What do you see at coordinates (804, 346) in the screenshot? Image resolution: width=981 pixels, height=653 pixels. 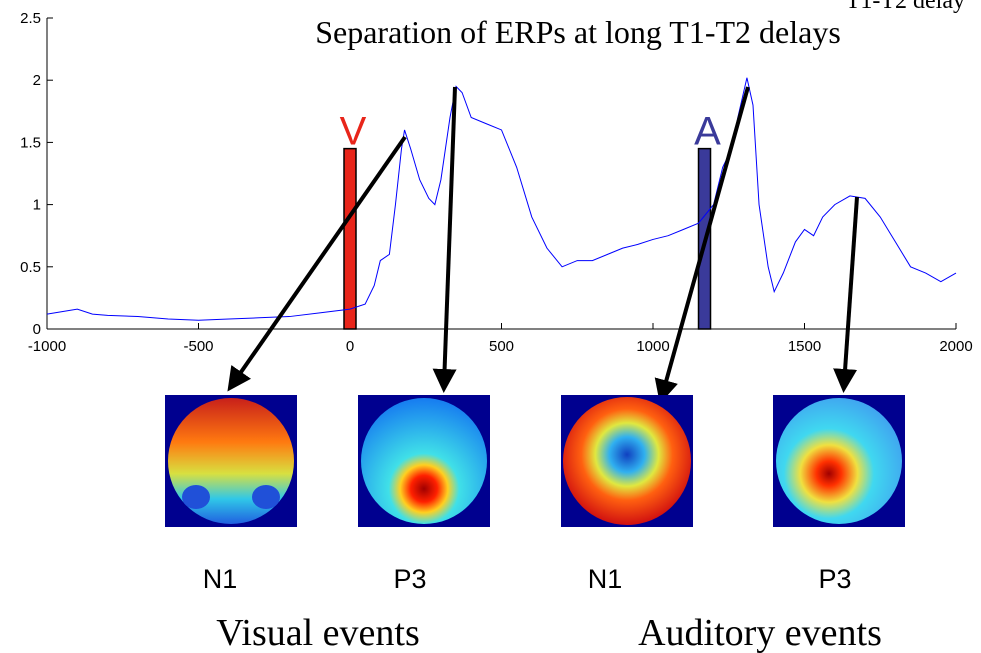 I see `x-tick-label: 1500` at bounding box center [804, 346].